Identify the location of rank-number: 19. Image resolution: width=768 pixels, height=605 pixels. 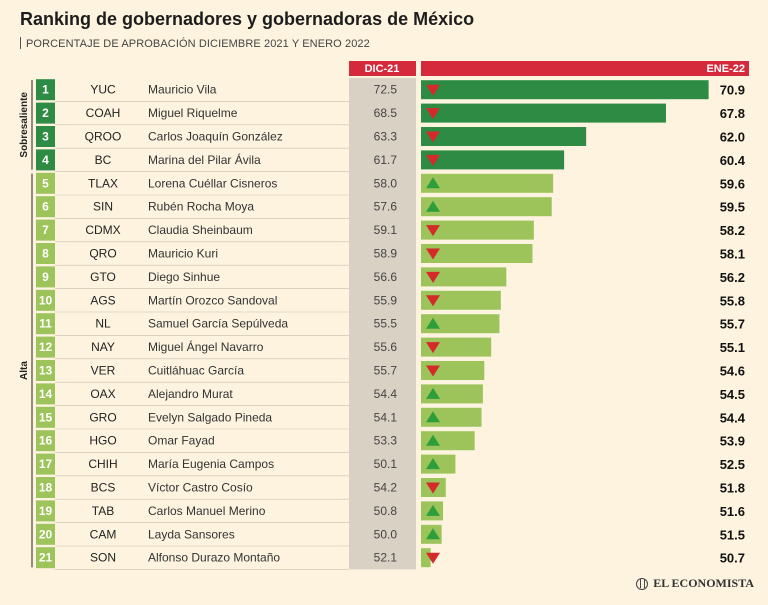
(46, 511).